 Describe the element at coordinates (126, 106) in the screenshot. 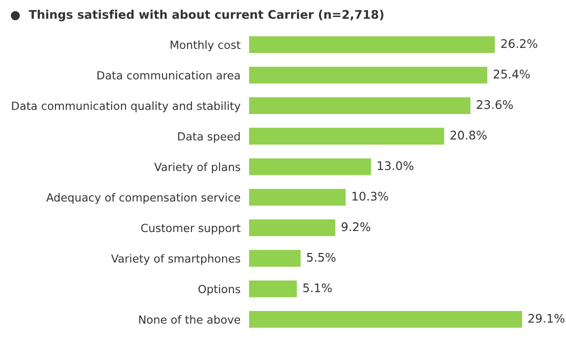

I see `y-tick-label: Data communication quality and stability` at that location.